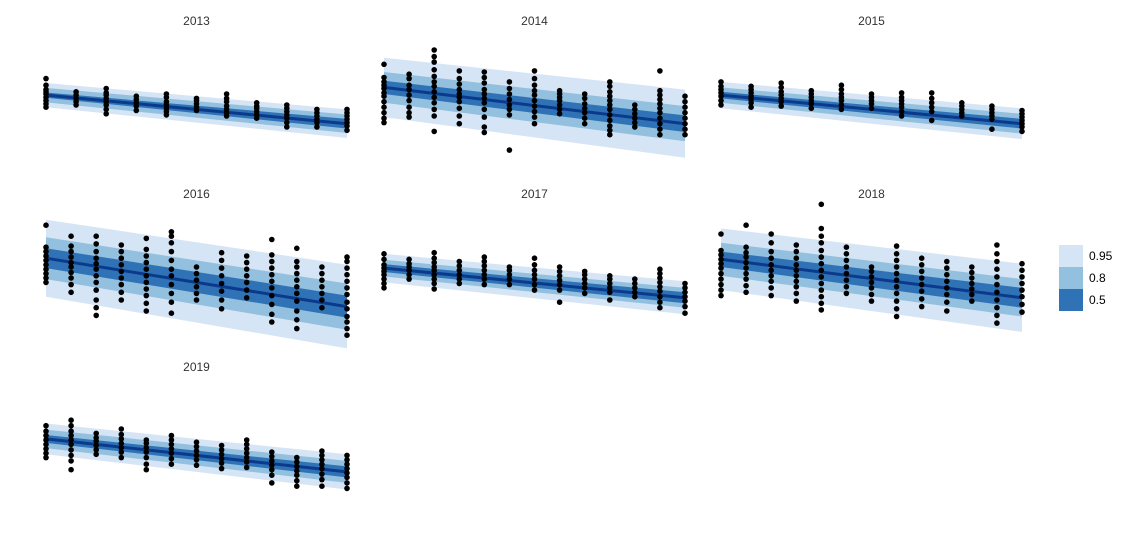 The height and width of the screenshot is (552, 1130). I want to click on panel-title: 2014, so click(534, 21).